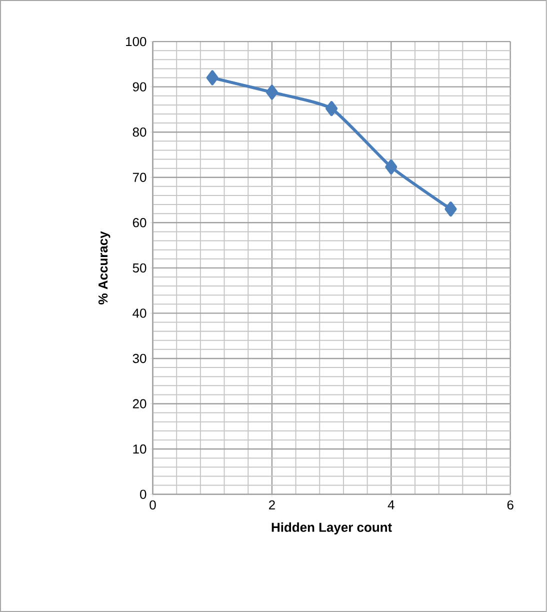 The height and width of the screenshot is (612, 547). What do you see at coordinates (139, 268) in the screenshot?
I see `y-tick-label: 50` at bounding box center [139, 268].